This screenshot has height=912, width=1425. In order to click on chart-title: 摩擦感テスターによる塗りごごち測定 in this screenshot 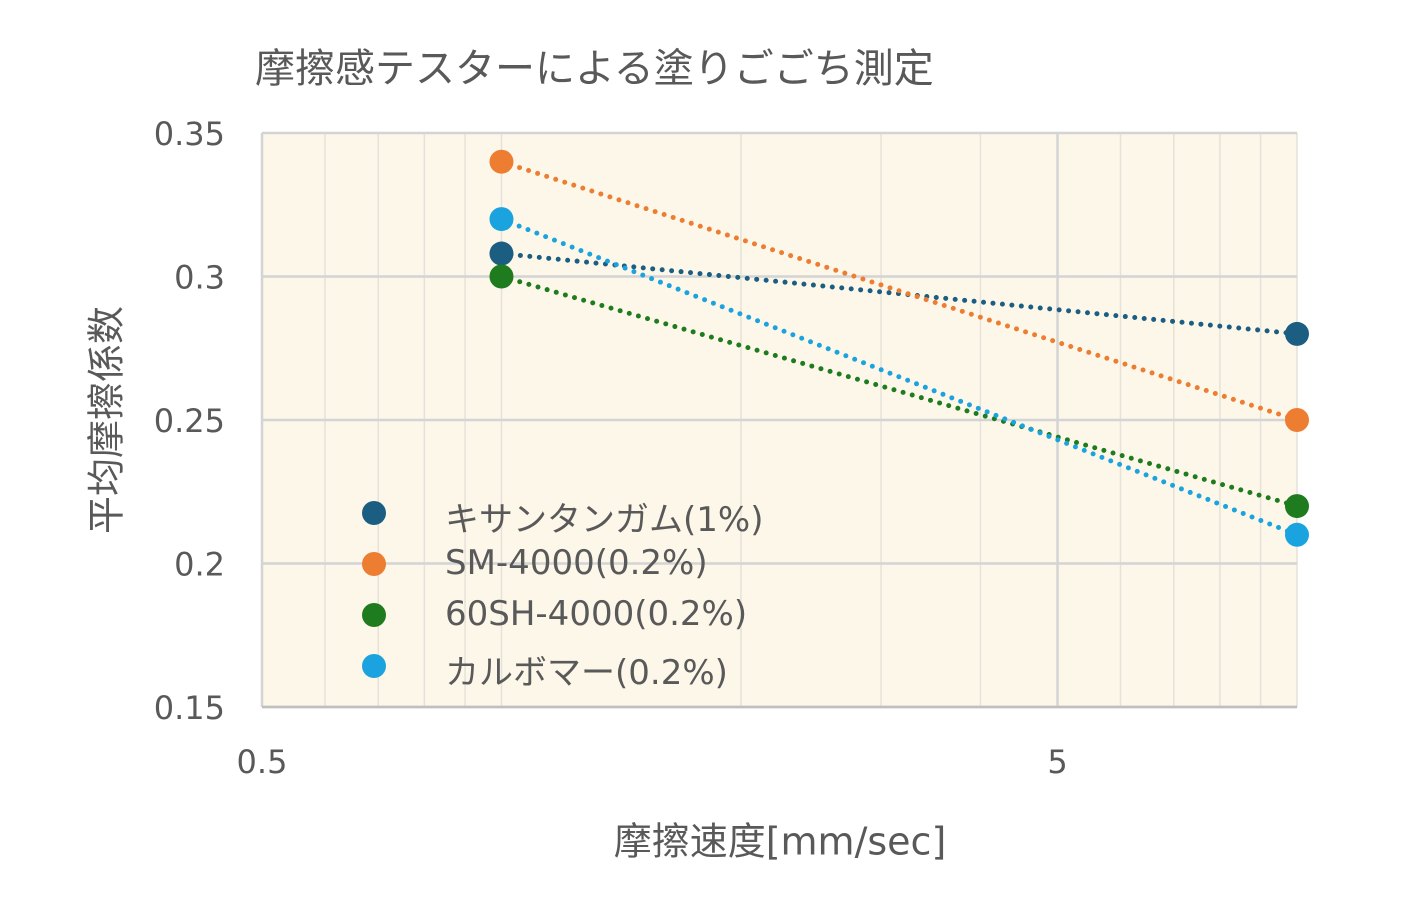, I will do `click(594, 69)`.